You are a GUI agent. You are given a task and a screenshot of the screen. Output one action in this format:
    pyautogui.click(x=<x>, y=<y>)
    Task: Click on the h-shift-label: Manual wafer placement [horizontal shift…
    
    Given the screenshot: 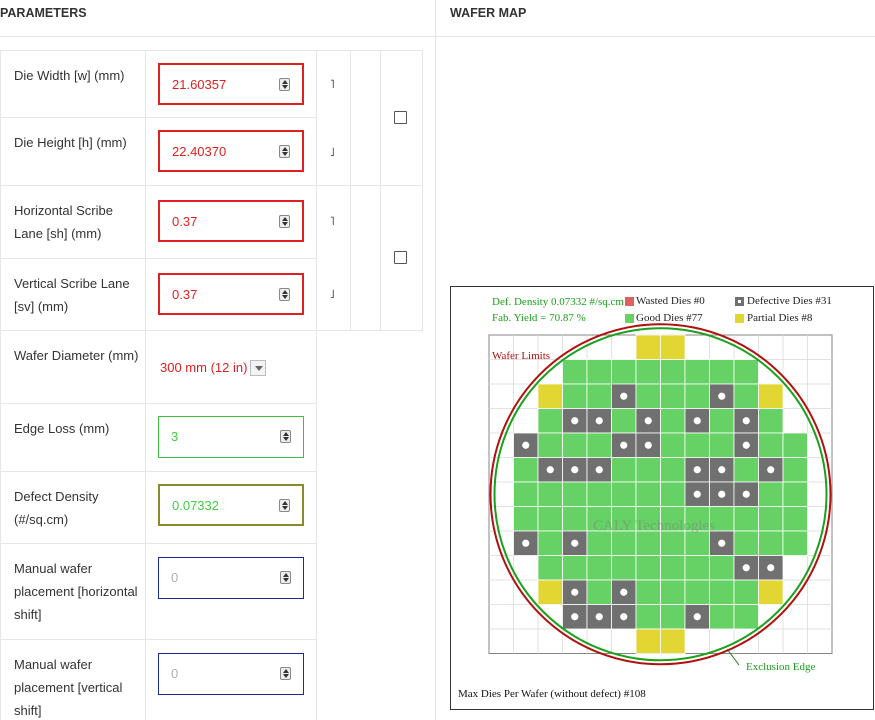 What is the action you would take?
    pyautogui.click(x=76, y=591)
    